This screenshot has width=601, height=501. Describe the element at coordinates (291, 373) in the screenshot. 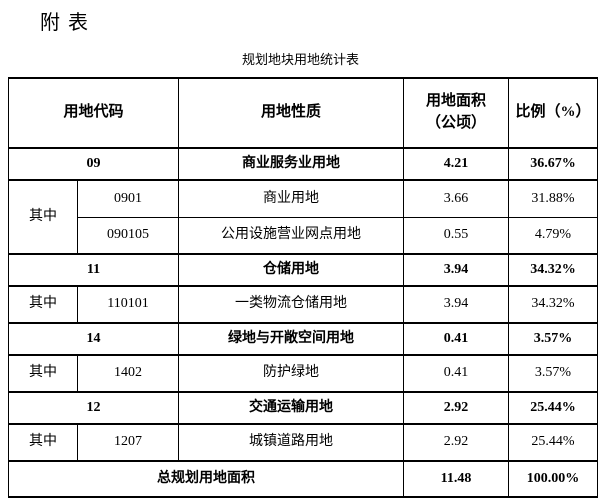

I see `nature-cell: 防护绿地` at that location.